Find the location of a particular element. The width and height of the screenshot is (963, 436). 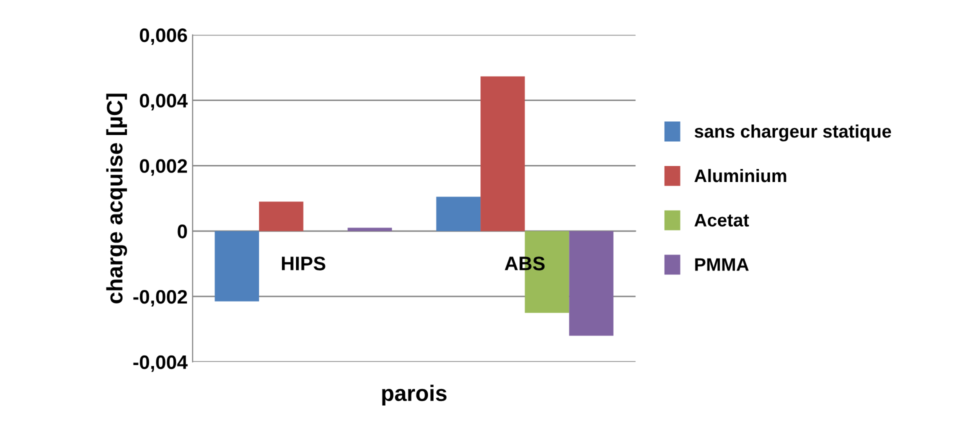

x-axis-title: parois is located at coordinates (414, 395).